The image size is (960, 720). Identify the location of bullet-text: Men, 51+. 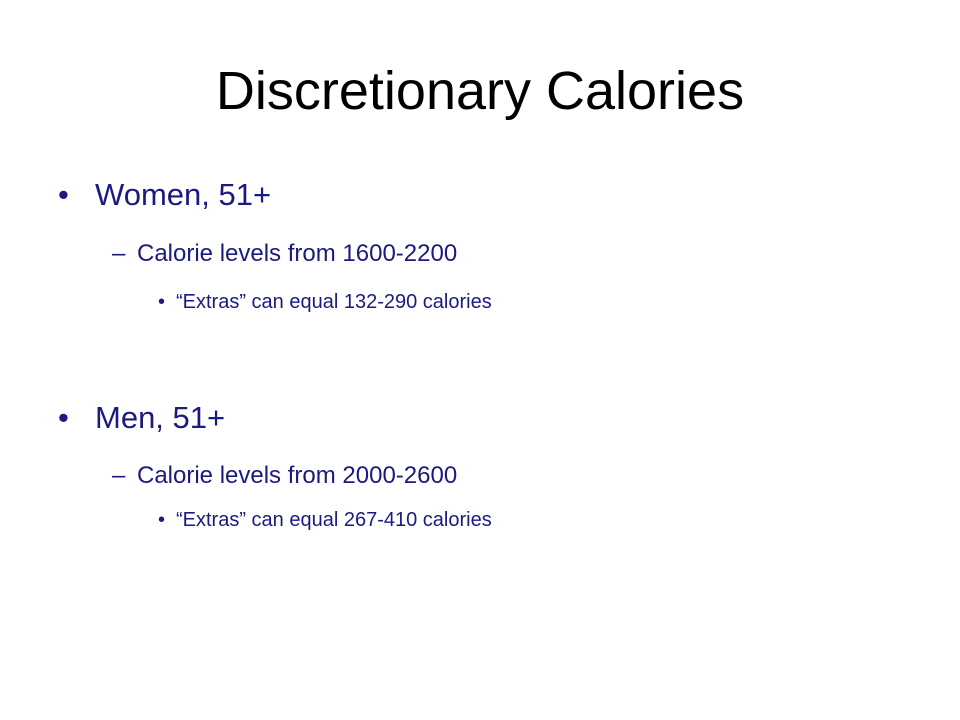
(160, 417).